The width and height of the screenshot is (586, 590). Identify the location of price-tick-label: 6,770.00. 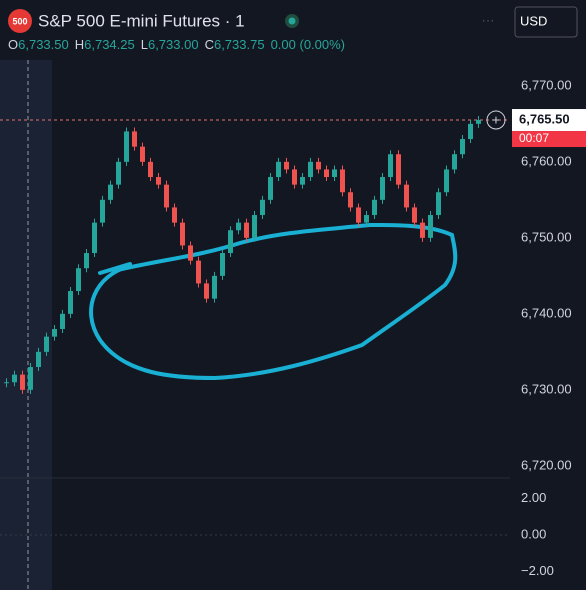
(546, 84).